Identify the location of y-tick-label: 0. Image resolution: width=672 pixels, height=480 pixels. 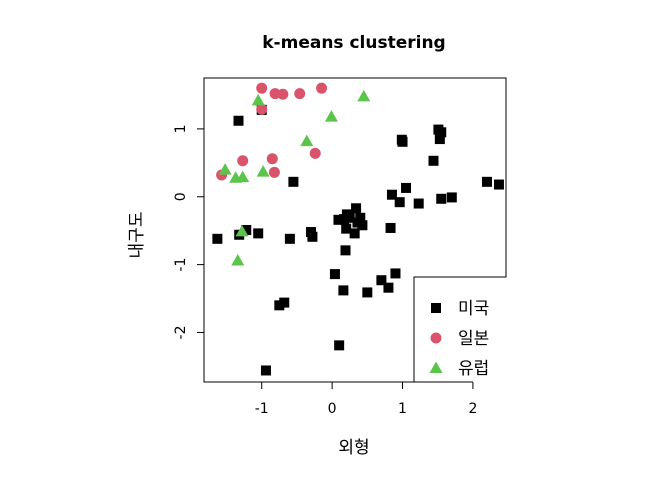
(181, 196).